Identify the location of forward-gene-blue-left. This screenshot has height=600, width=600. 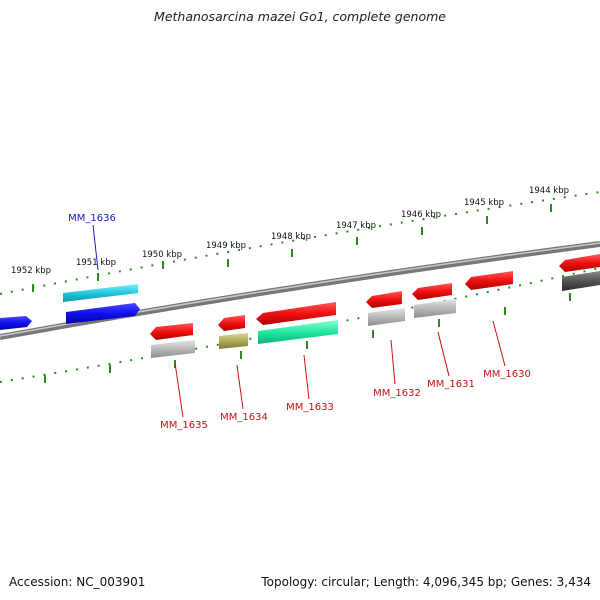
(16, 323).